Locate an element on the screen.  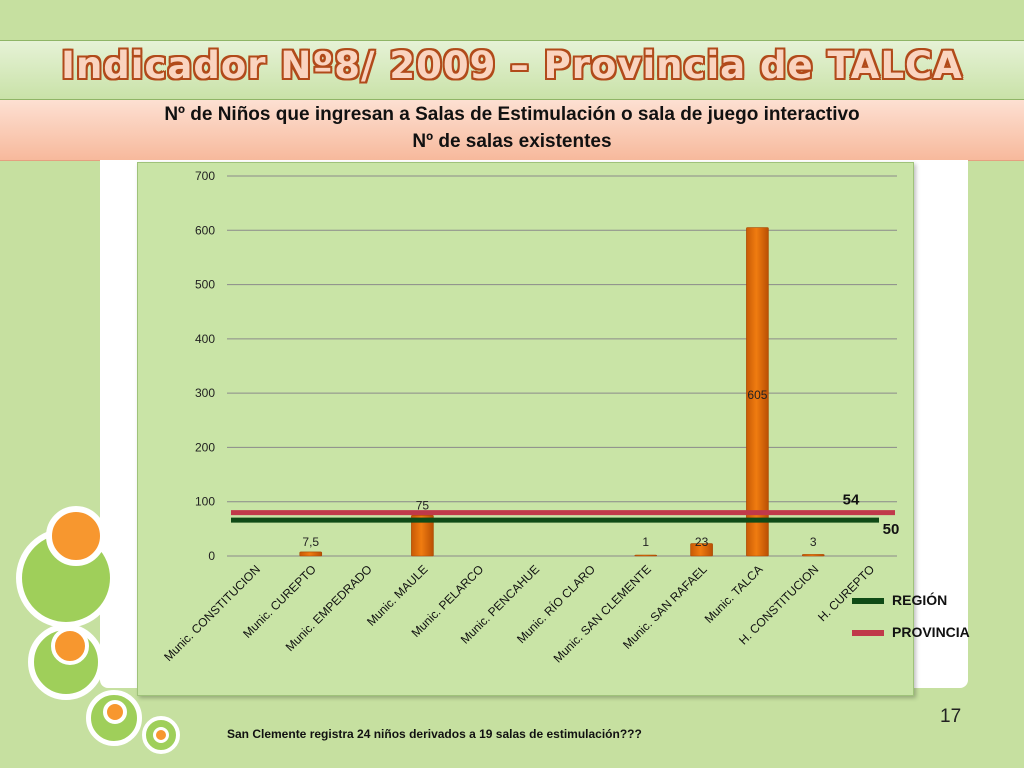
y-tick-label-500: 500 is located at coordinates (205, 285).